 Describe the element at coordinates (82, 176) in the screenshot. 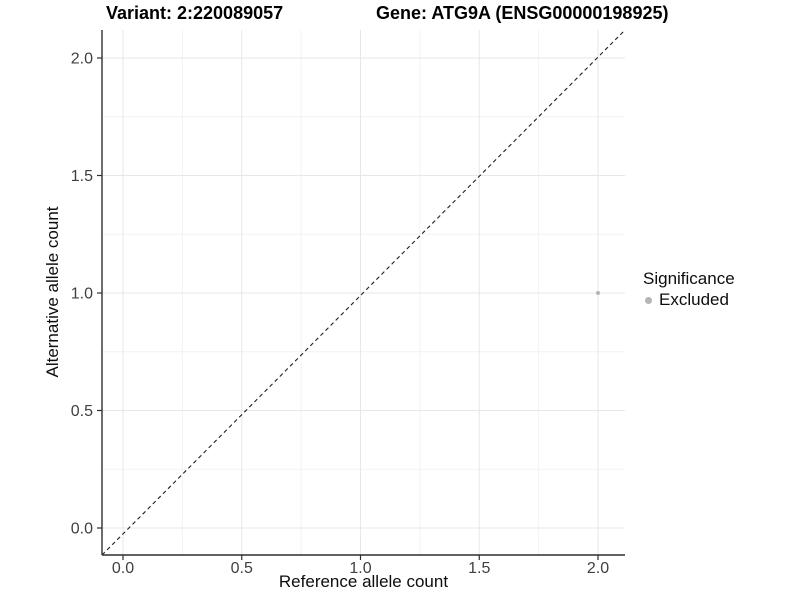

I see `y-tick-label: 1.5` at that location.